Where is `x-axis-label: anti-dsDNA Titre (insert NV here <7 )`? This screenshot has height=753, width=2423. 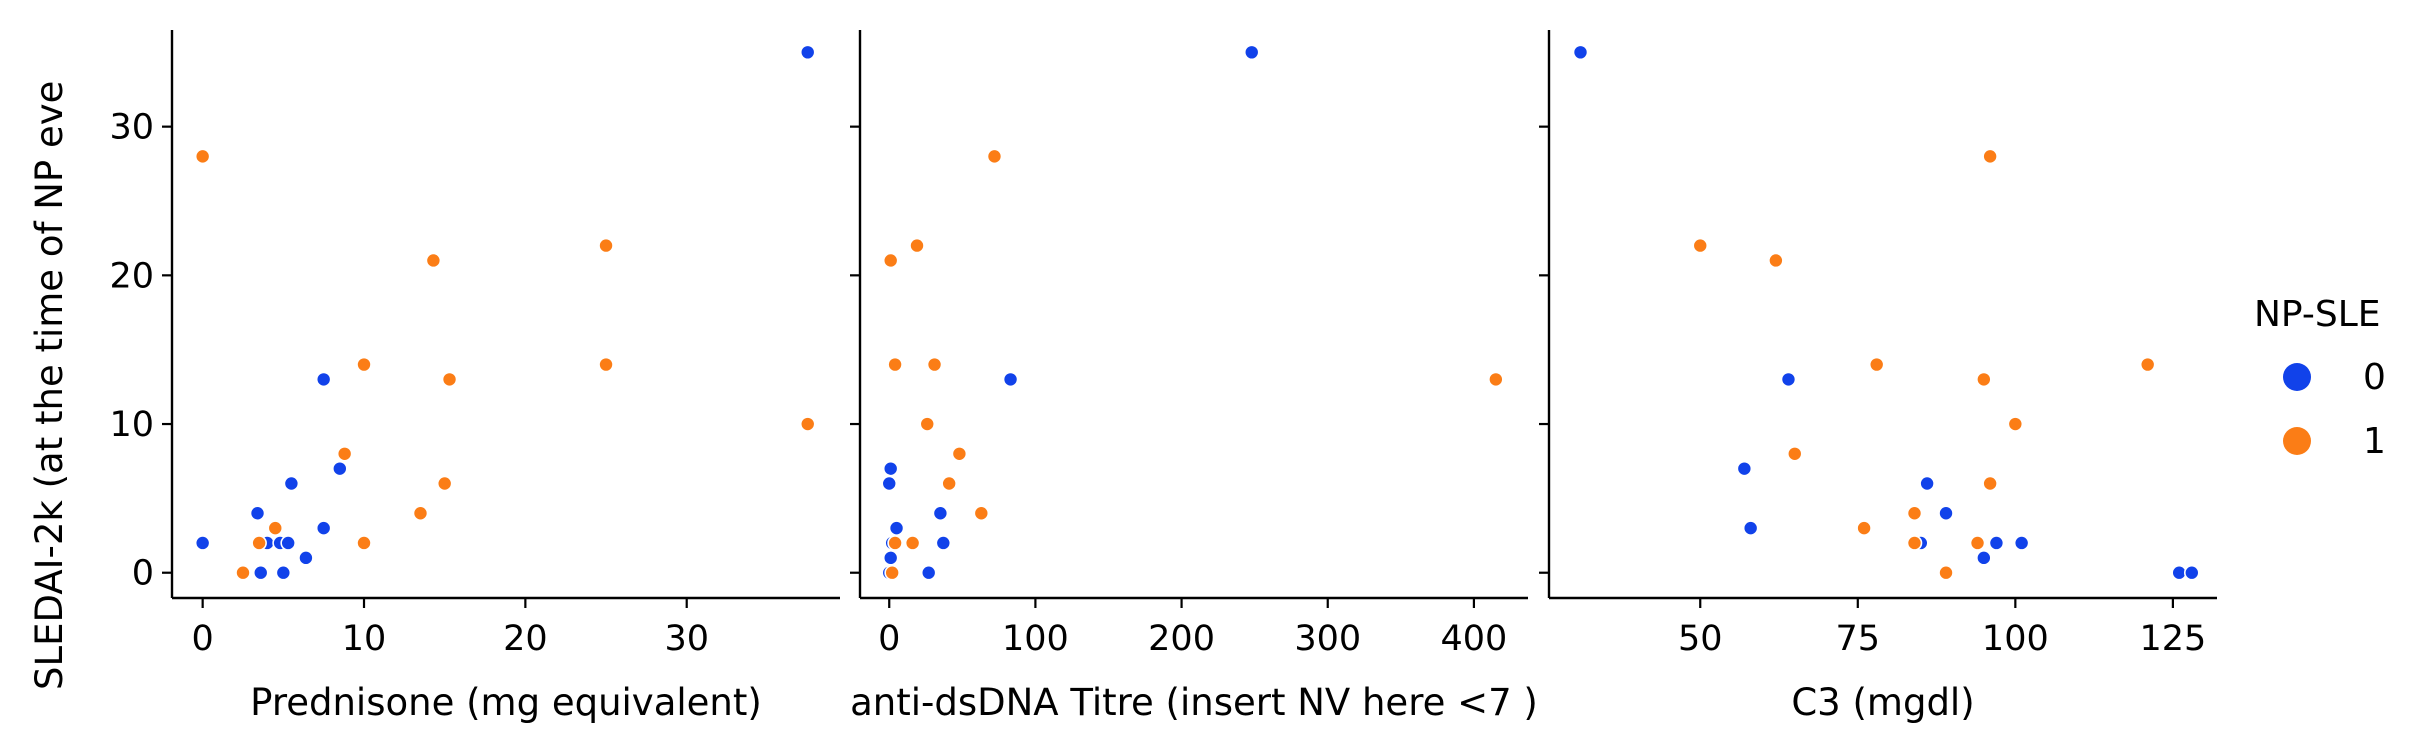 x-axis-label: anti-dsDNA Titre (insert NV here <7 ) is located at coordinates (1194, 702).